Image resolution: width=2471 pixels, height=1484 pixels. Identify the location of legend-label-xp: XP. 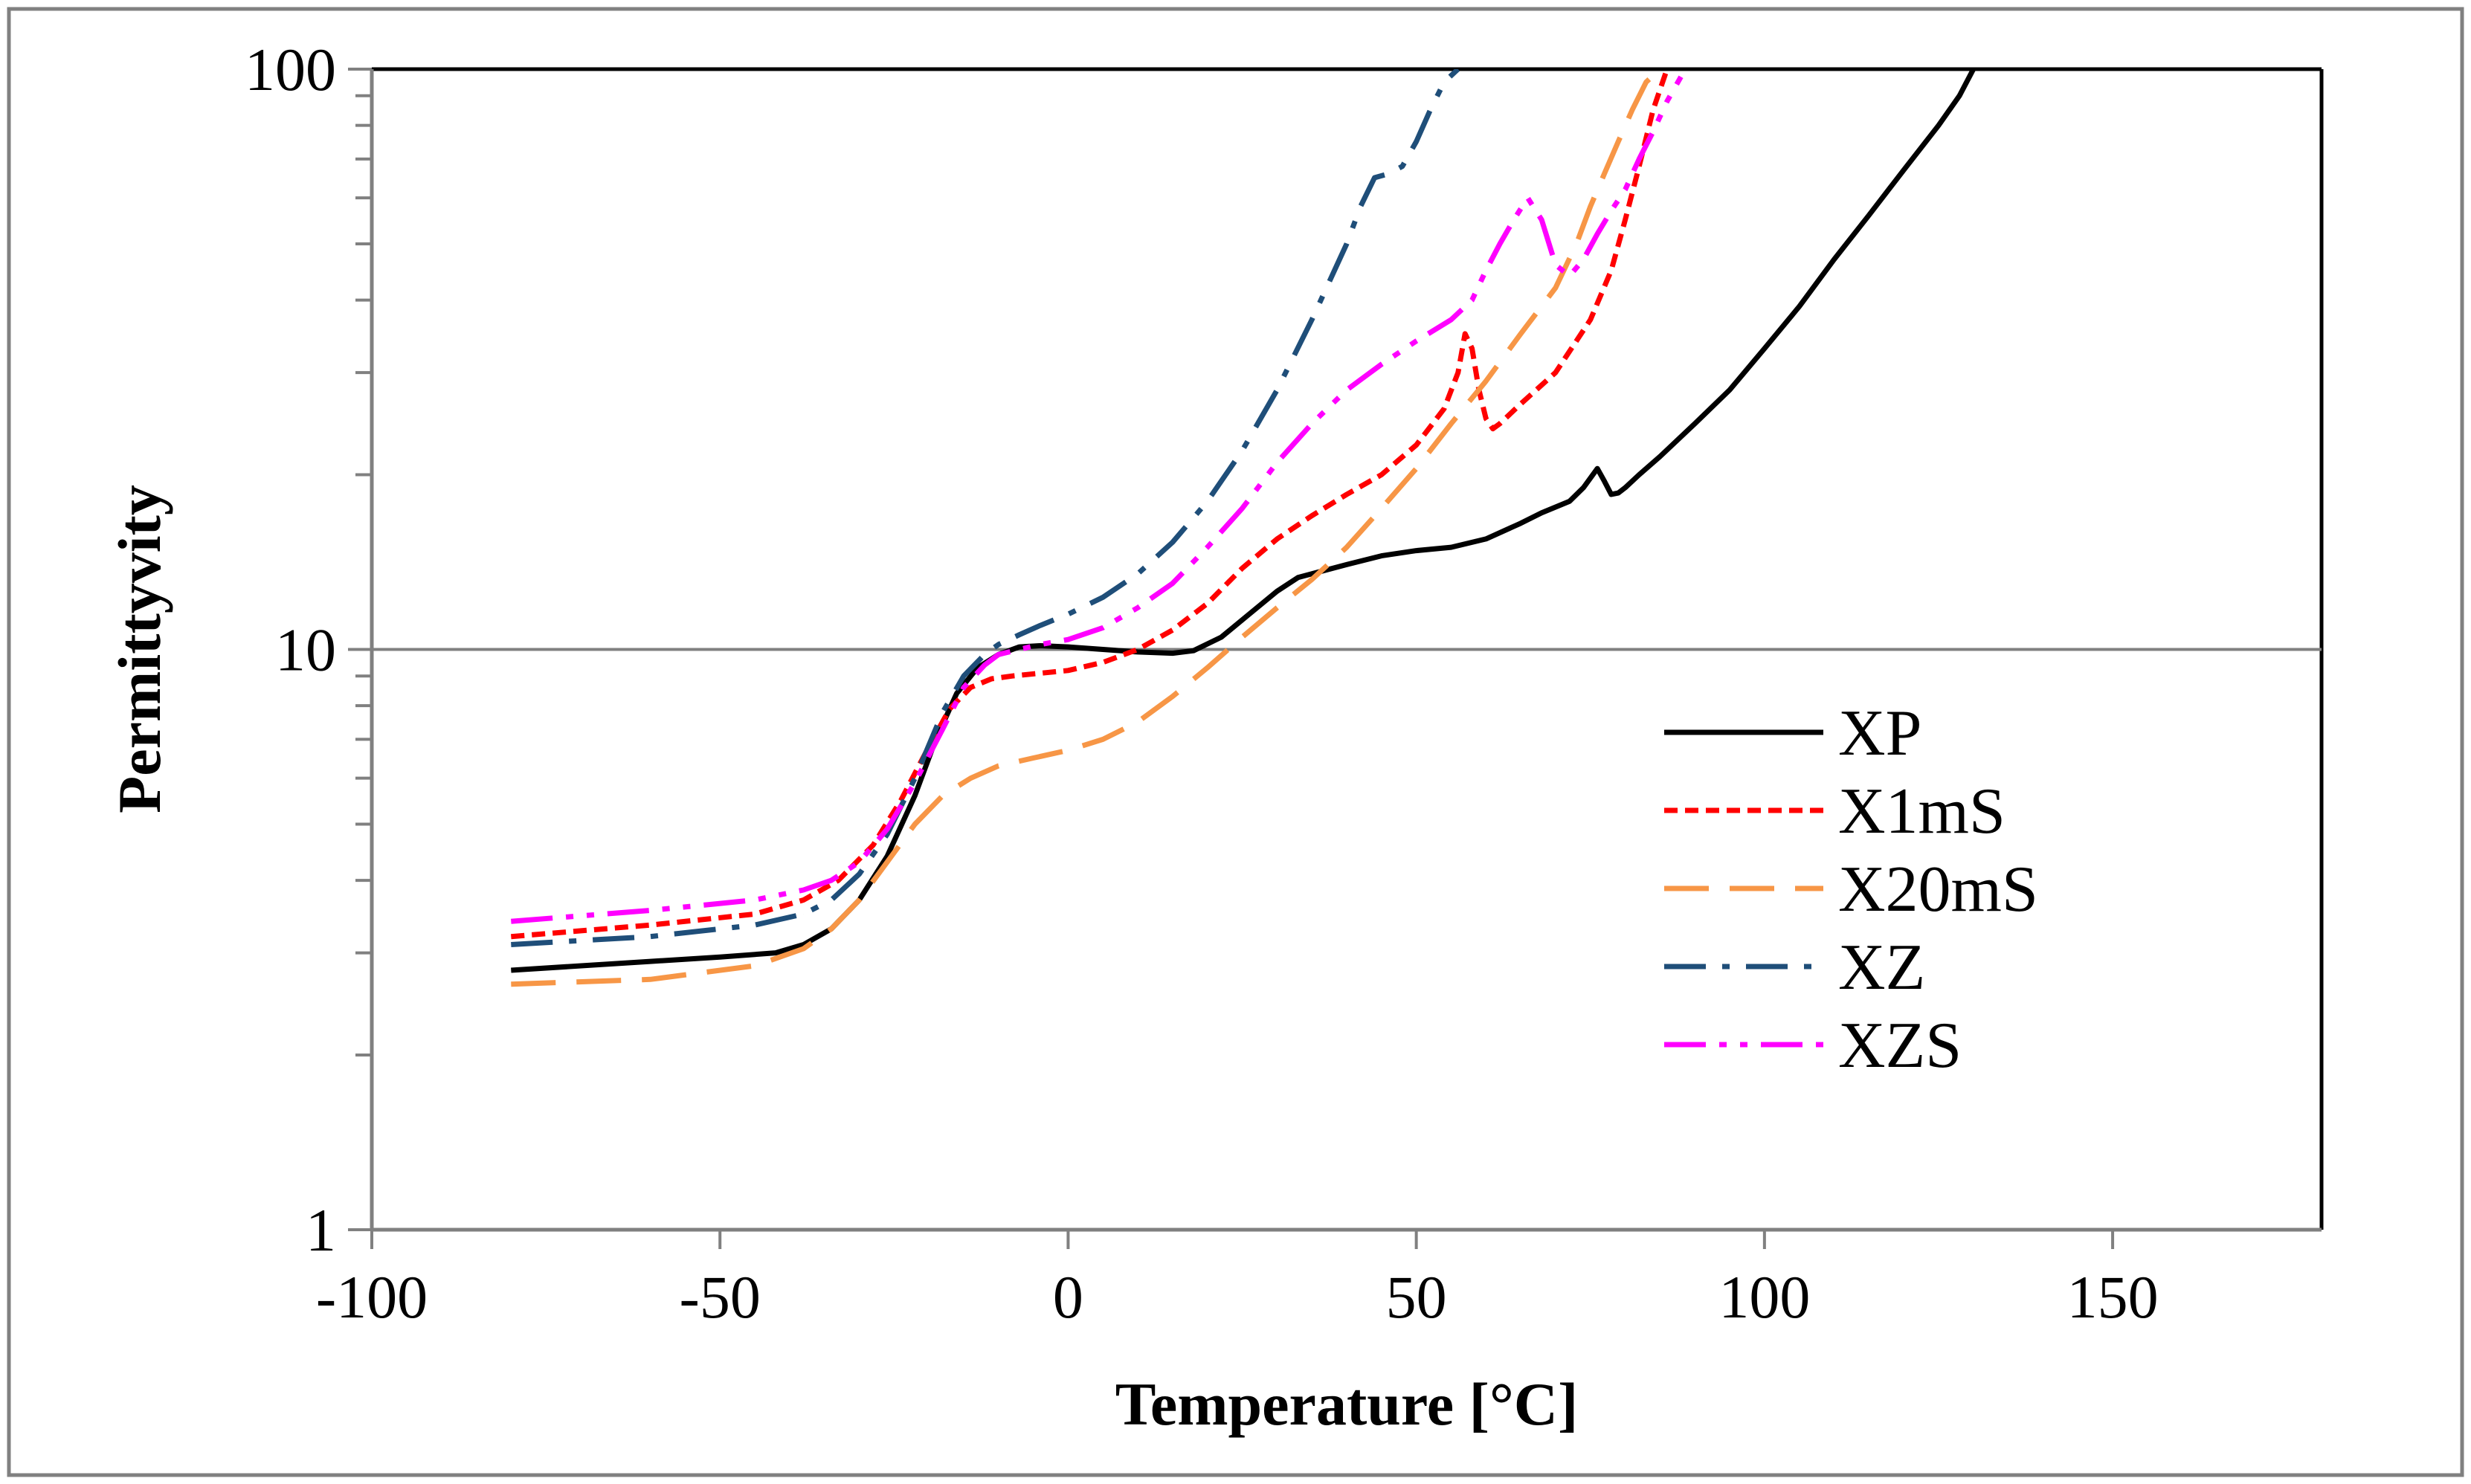
(1880, 733).